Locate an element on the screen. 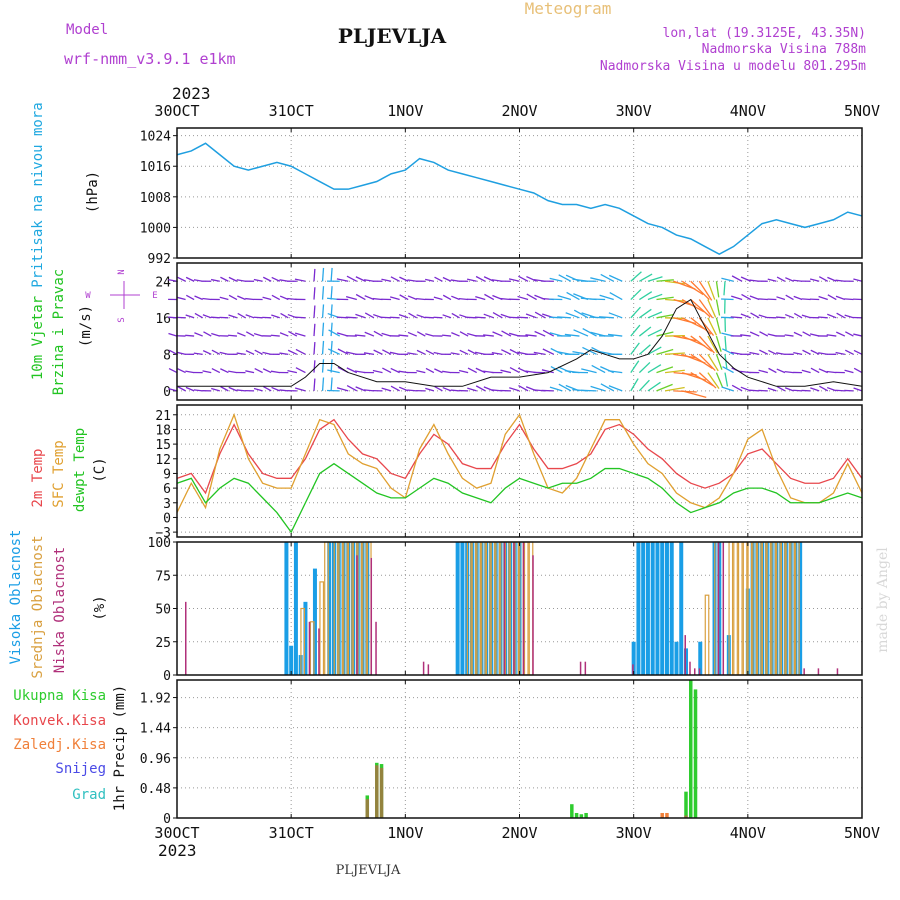 The height and width of the screenshot is (900, 900). wind-unit: (m/s) is located at coordinates (86, 326).